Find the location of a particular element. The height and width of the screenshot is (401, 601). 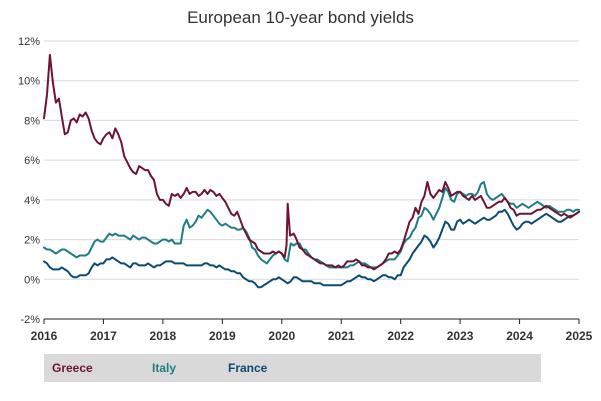

legend-item-france: France is located at coordinates (248, 368).